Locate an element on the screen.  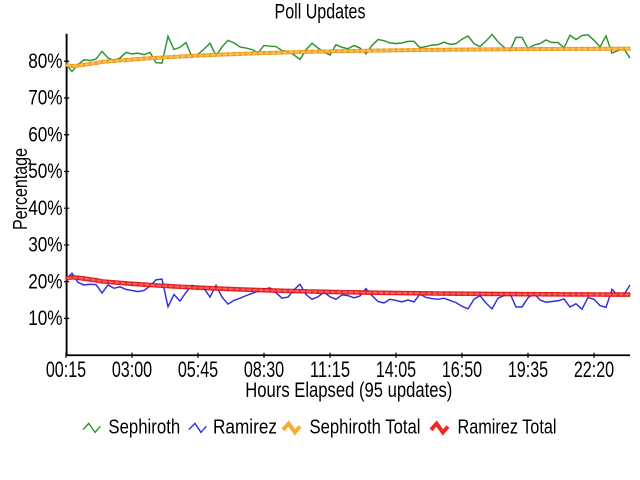
svg-text: 10% is located at coordinates (45, 318).